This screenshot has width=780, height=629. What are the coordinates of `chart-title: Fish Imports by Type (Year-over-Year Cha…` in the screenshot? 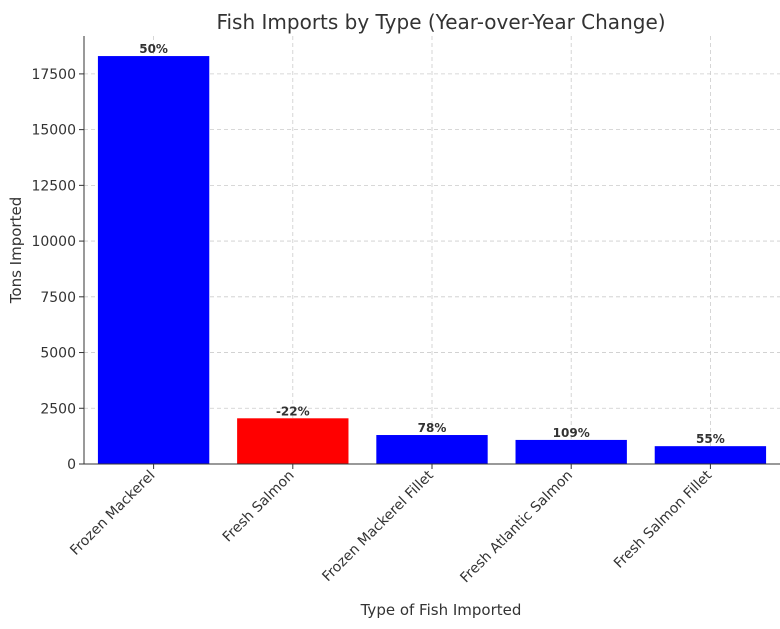 It's located at (440, 22).